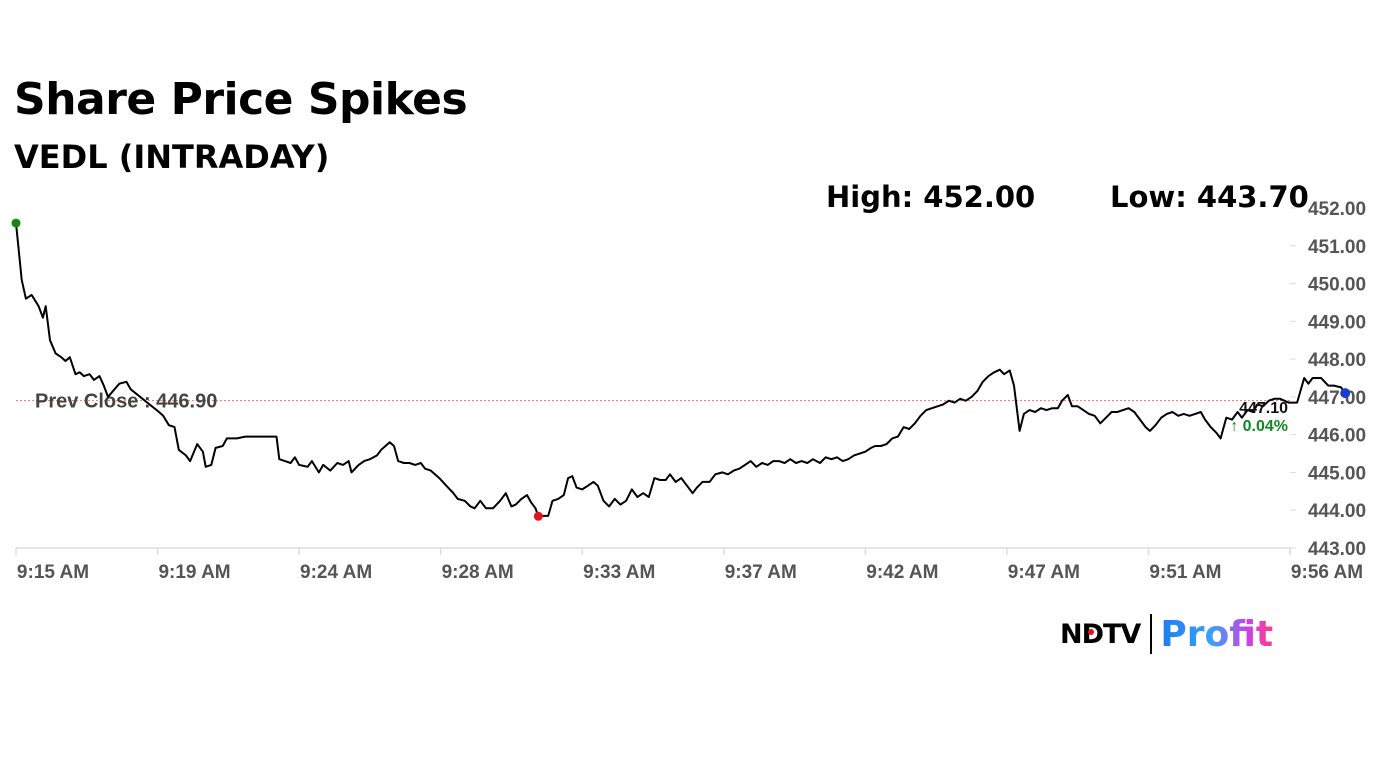  I want to click on last-price-label: 447.10, so click(1263, 408).